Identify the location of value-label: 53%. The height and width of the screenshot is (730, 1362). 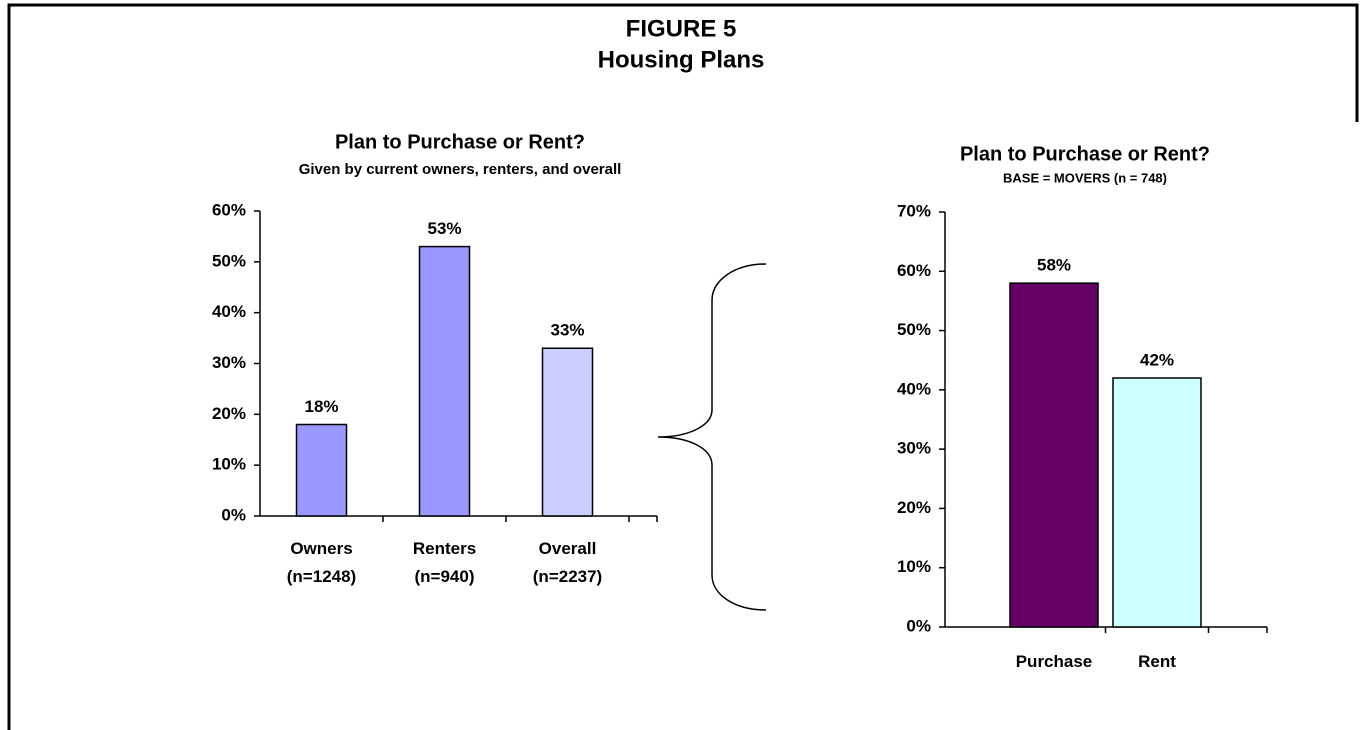
(444, 228).